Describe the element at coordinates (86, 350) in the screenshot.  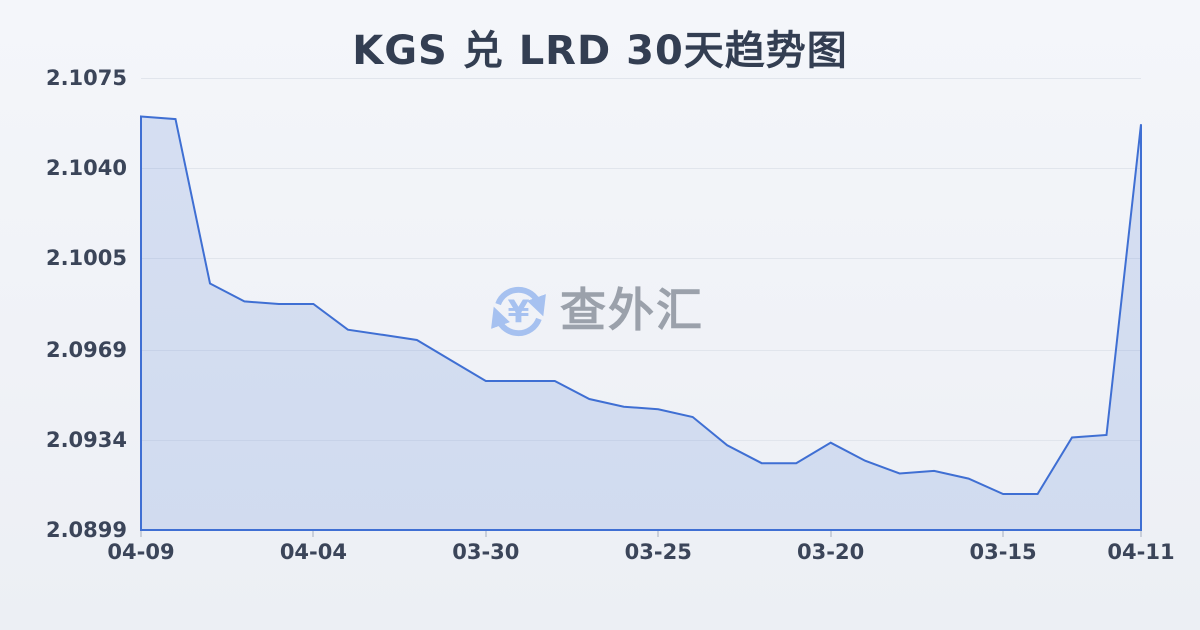
I see `y-axis-label: 2.0969` at that location.